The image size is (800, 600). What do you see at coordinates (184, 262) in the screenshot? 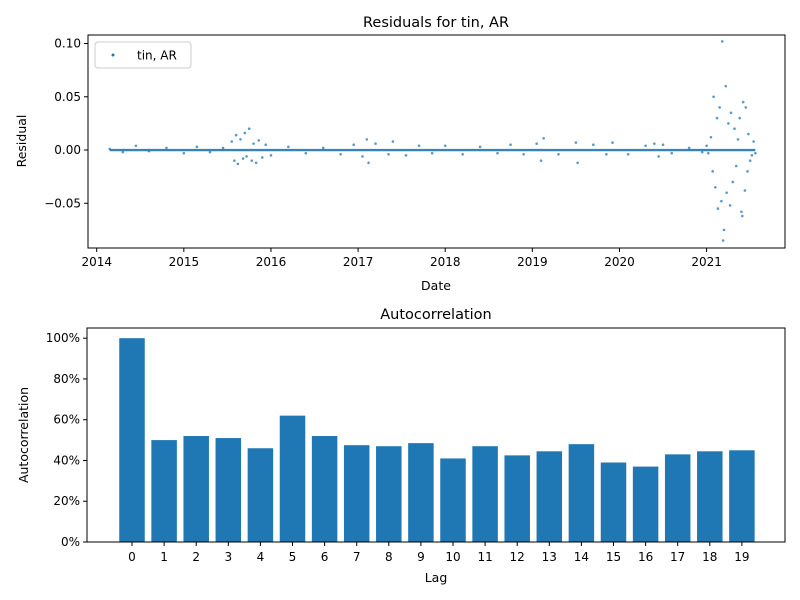
I see `x-tick-label: 2015` at bounding box center [184, 262].